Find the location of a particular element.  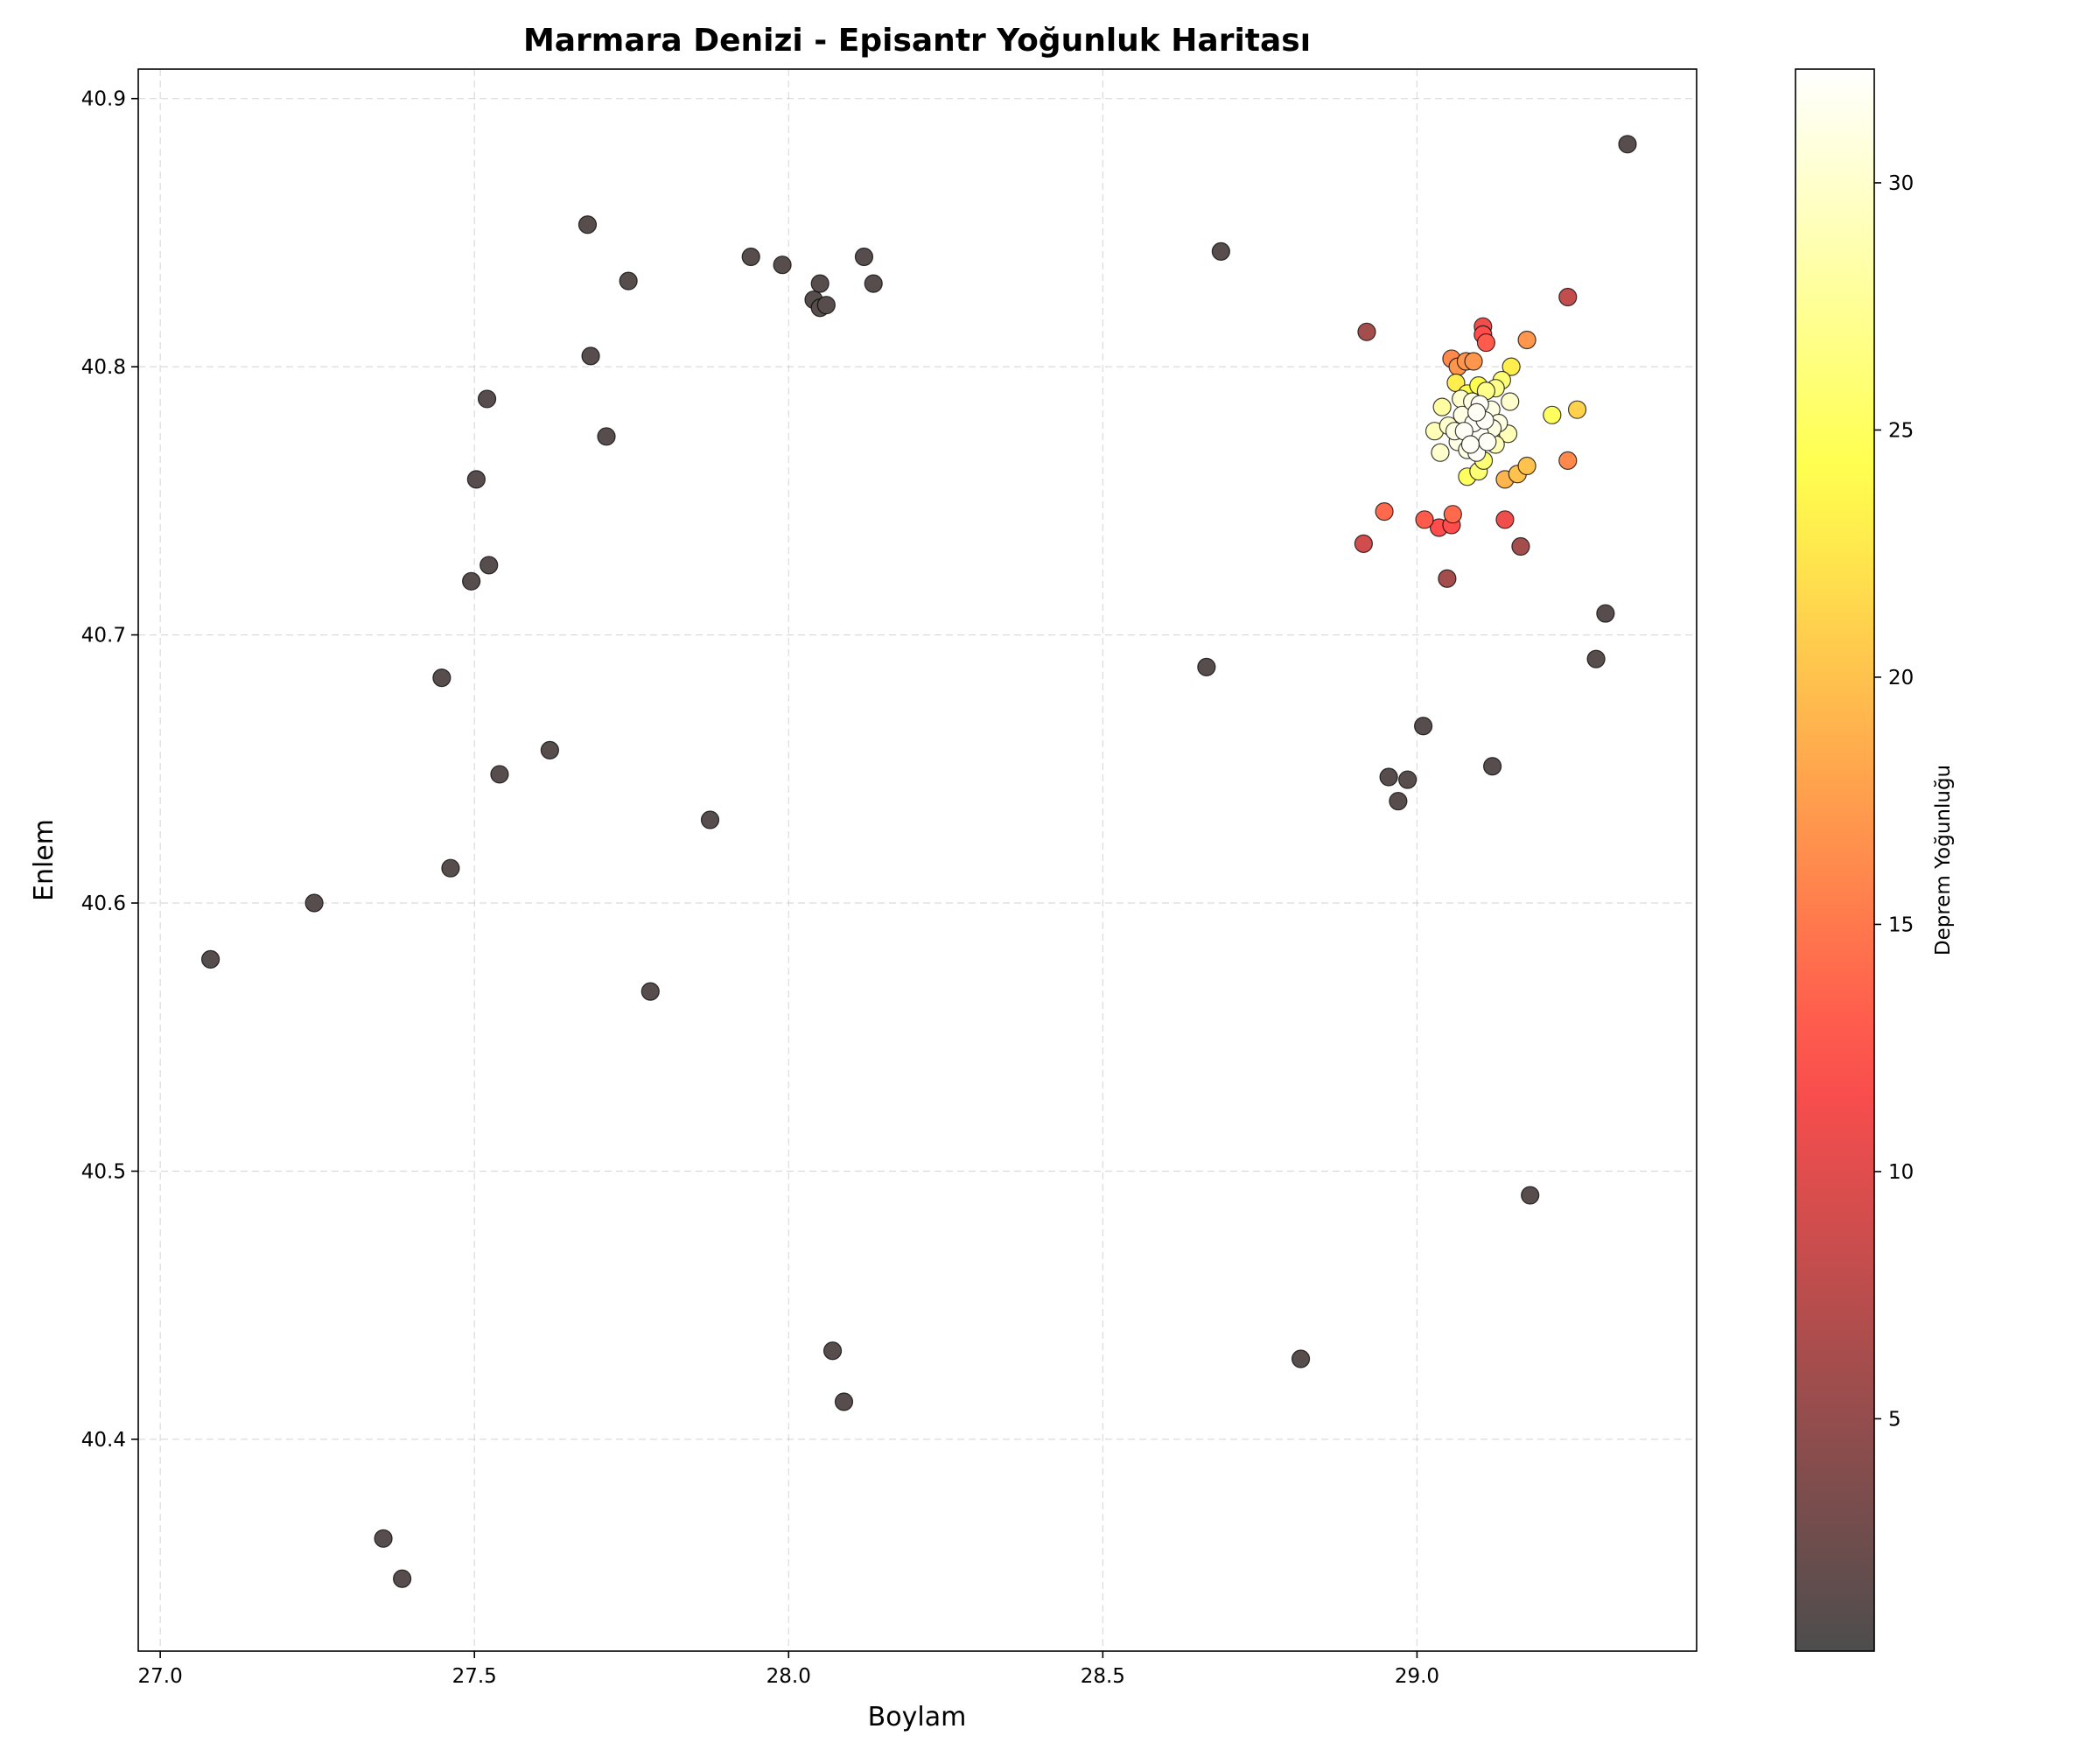

x-axis: 27.0 27.5 28.0 28.5 29.0 is located at coordinates (788, 1669).